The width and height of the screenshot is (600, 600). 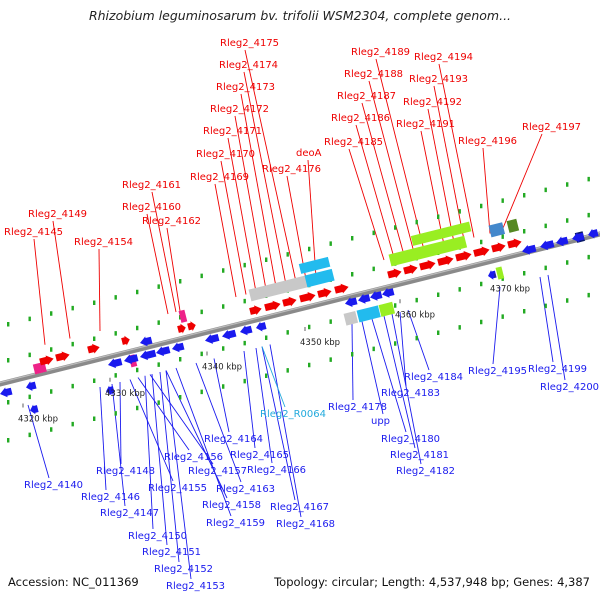 I want to click on cyan-feature, so click(x=314, y=265).